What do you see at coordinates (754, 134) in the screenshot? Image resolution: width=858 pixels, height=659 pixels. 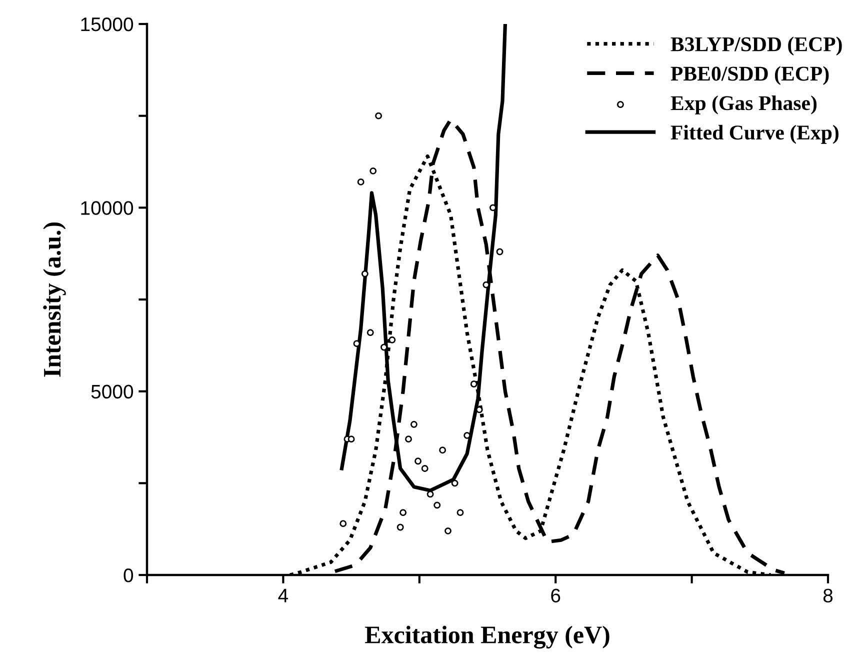 I see `legend-label: Fitted Curve (Exp)` at bounding box center [754, 134].